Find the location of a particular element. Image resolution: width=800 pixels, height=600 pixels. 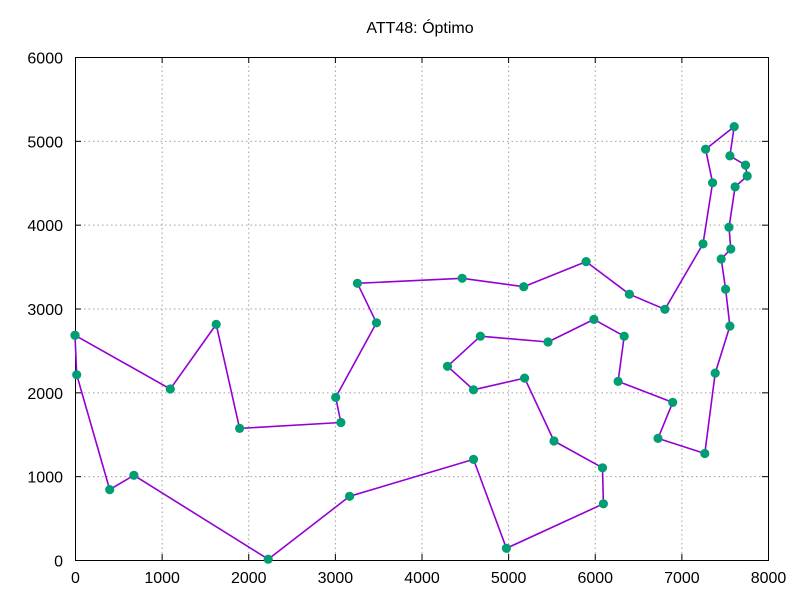

y-tick-label: 5000 is located at coordinates (45, 142).